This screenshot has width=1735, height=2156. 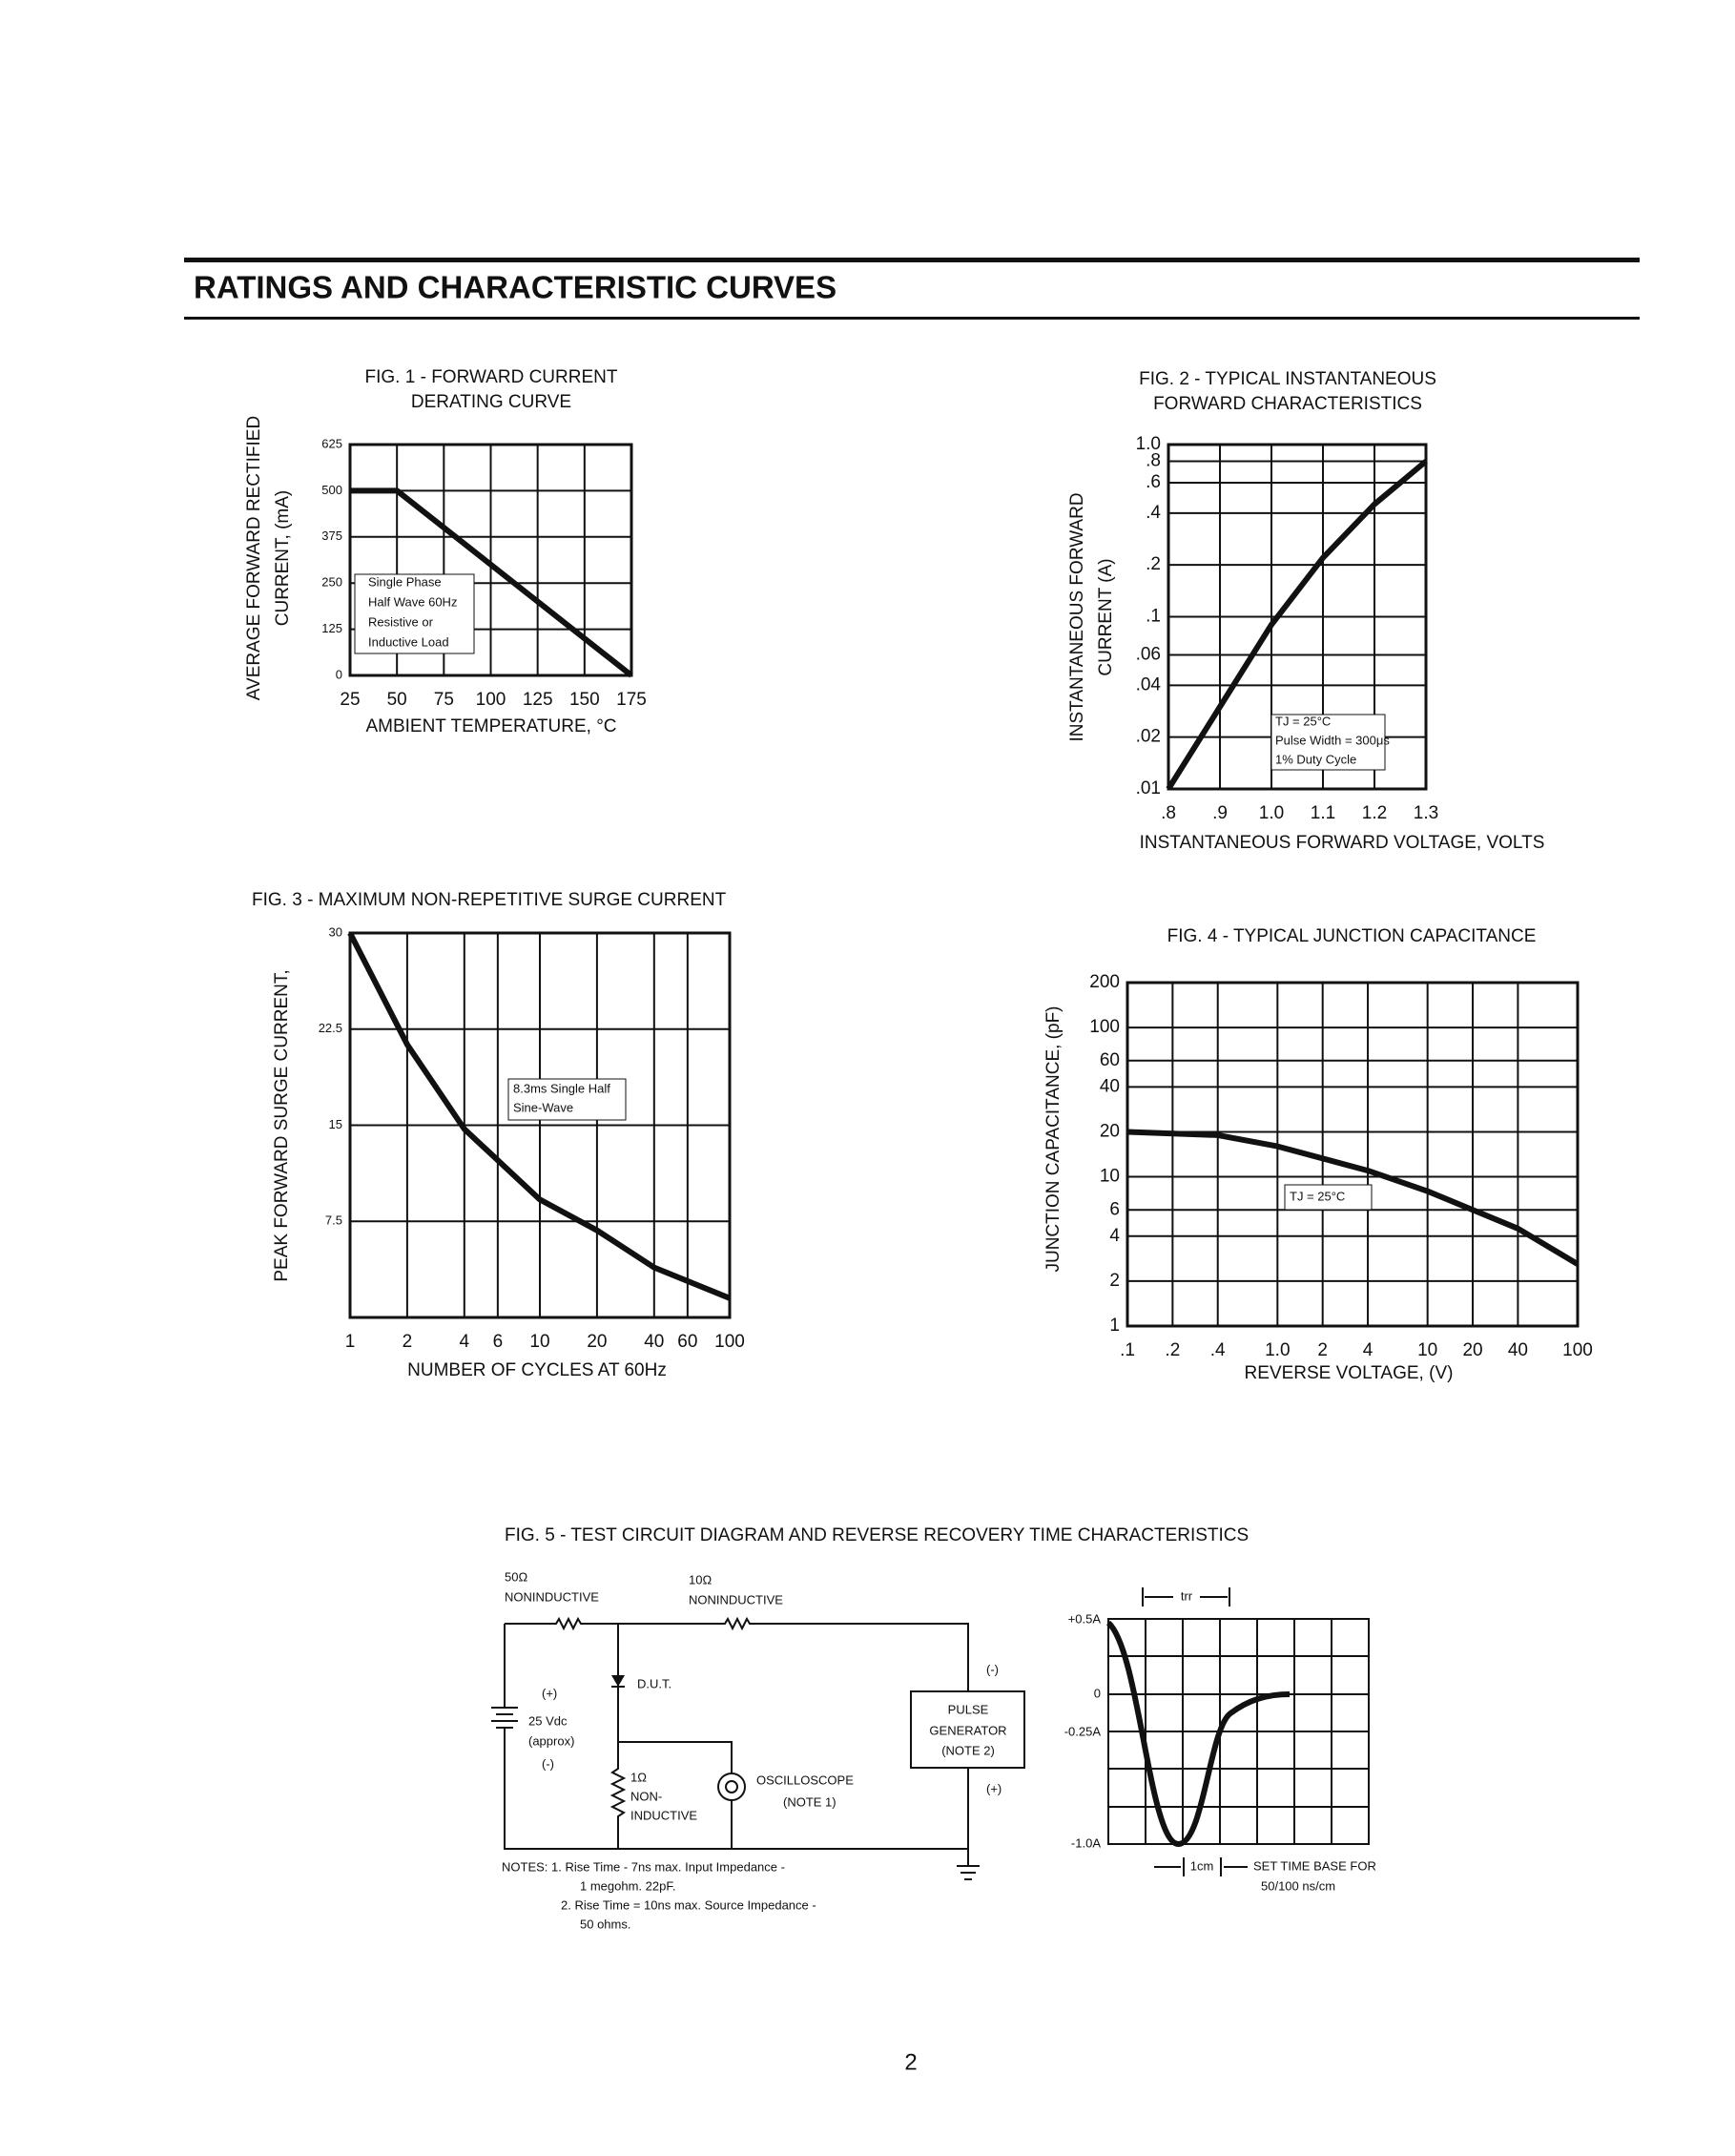 What do you see at coordinates (333, 1220) in the screenshot?
I see `y-tick-label: 7.5` at bounding box center [333, 1220].